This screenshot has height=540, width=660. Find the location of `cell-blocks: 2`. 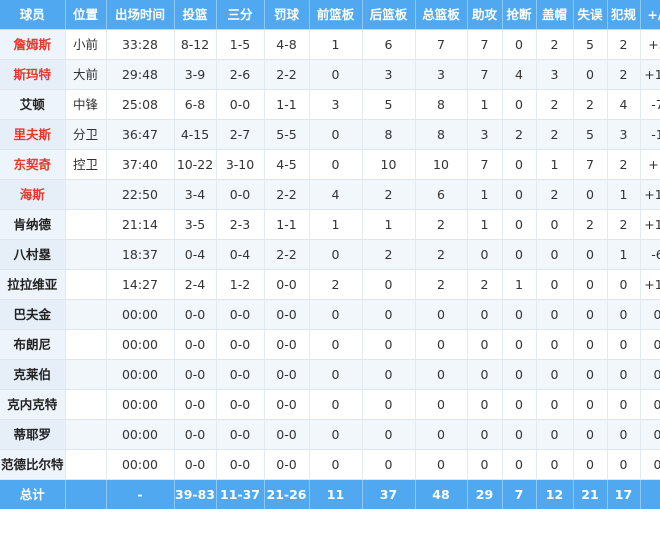

cell-blocks: 2 is located at coordinates (555, 44).